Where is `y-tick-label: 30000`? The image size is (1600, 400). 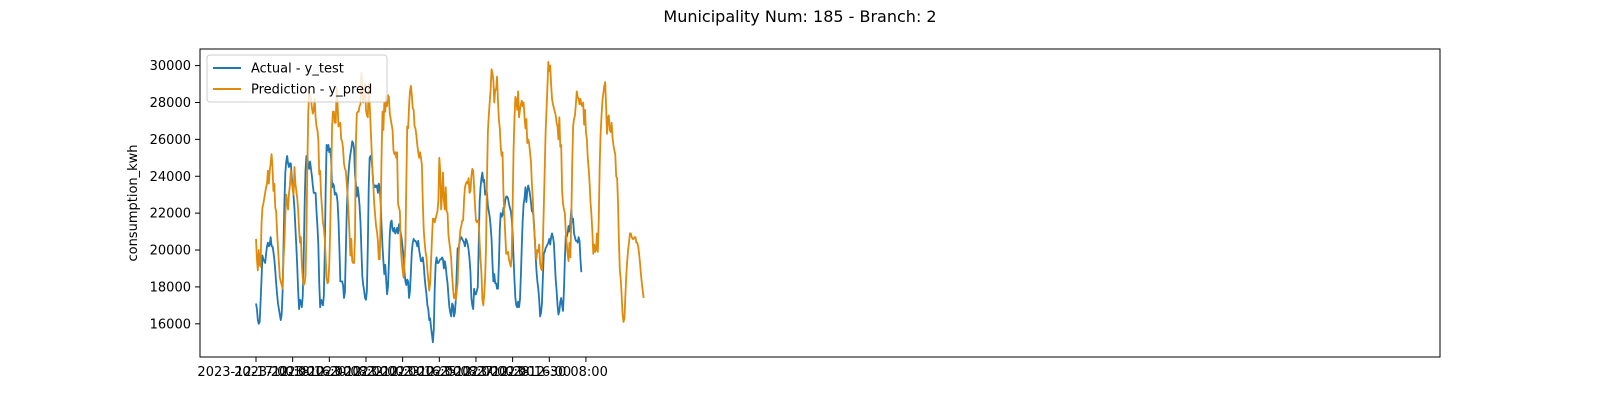
y-tick-label: 30000 is located at coordinates (170, 66).